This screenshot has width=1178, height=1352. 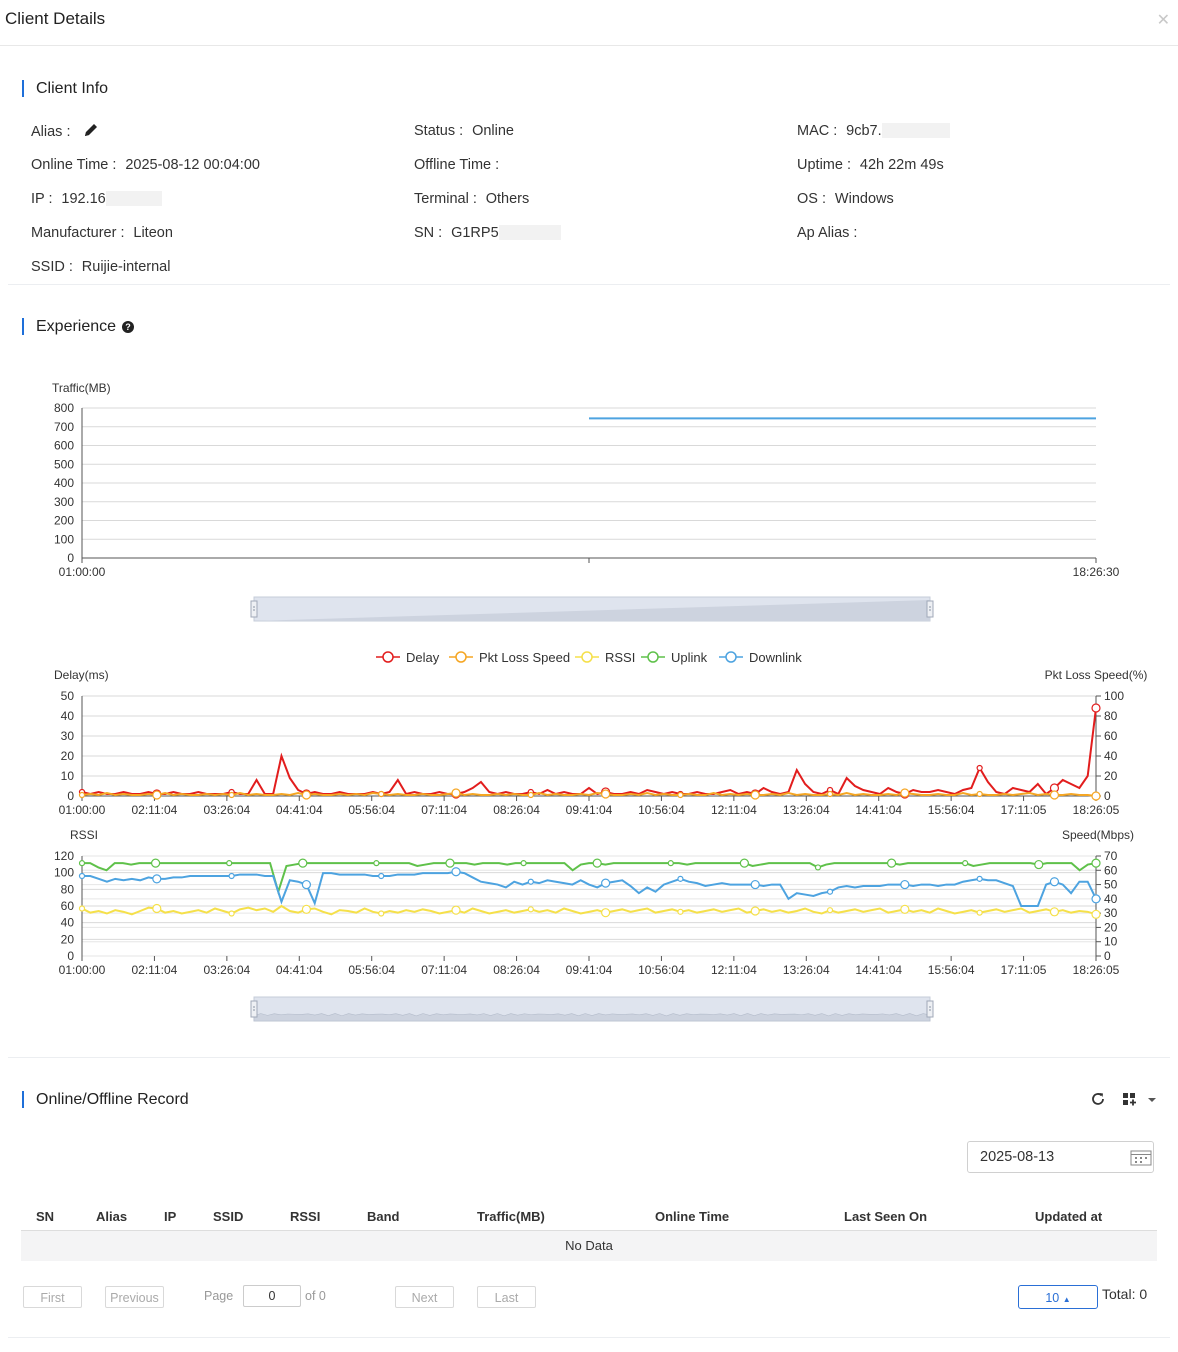 What do you see at coordinates (824, 165) in the screenshot?
I see `uptime-label: Uptime :` at bounding box center [824, 165].